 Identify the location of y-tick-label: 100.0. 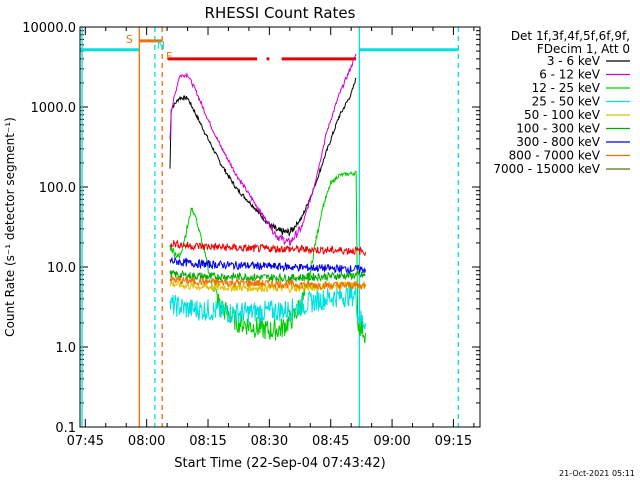
(57, 188).